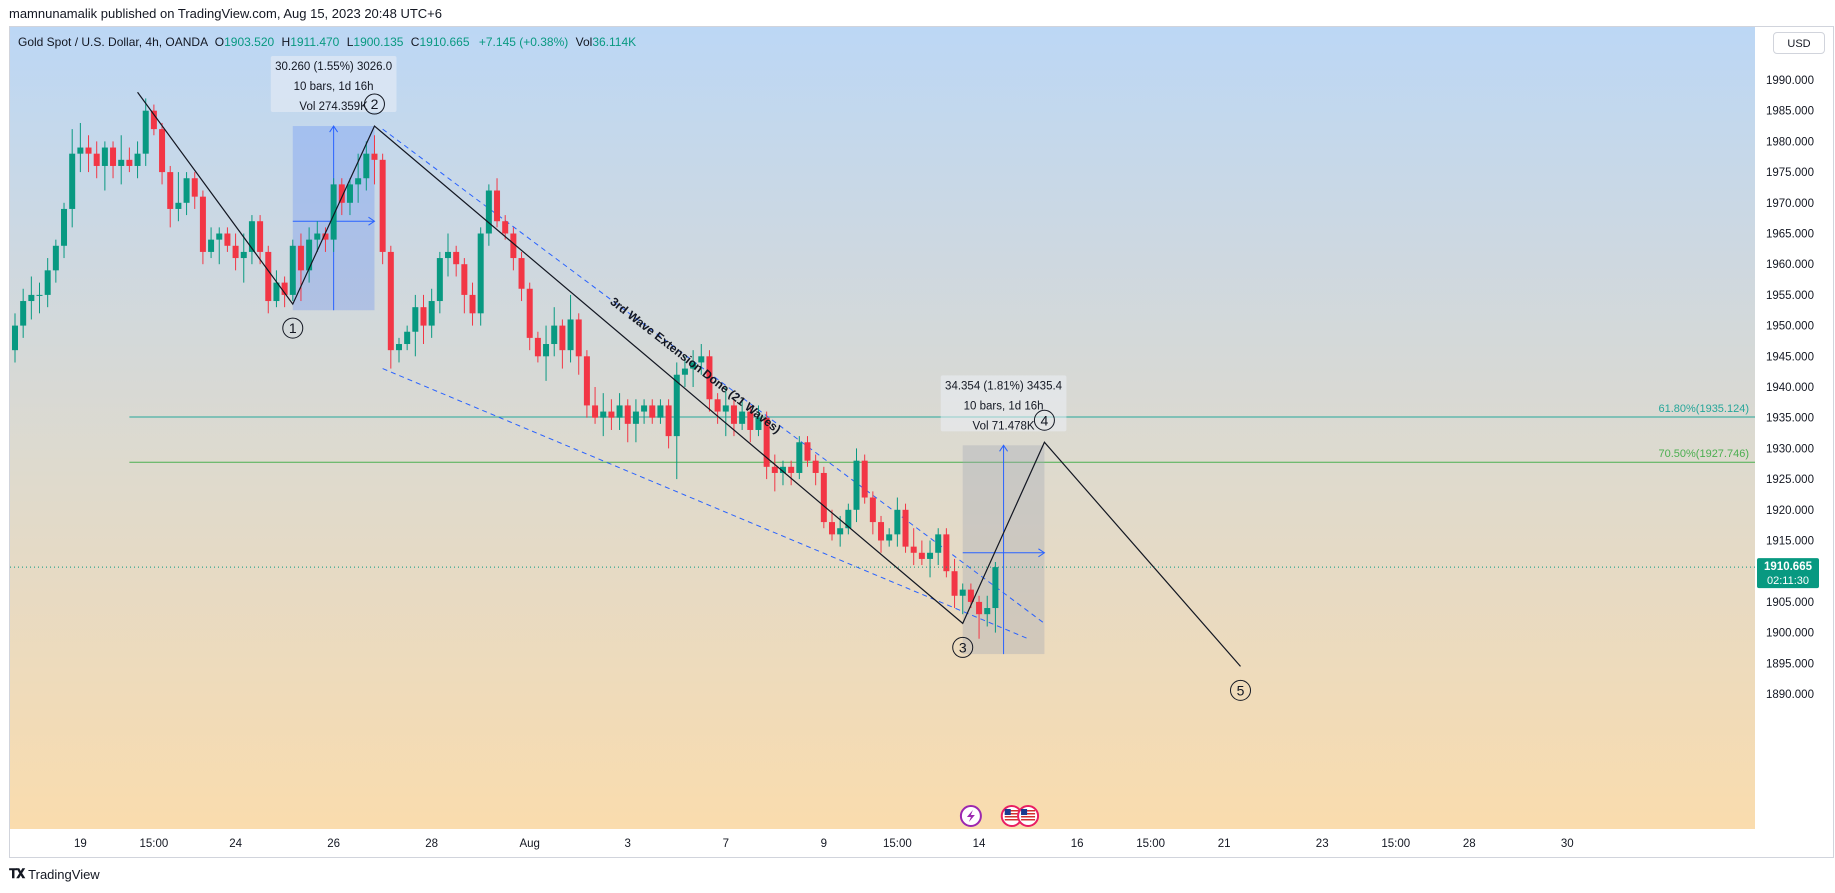 Image resolution: width=1835 pixels, height=893 pixels. I want to click on current-price-badge, so click(1788, 573).